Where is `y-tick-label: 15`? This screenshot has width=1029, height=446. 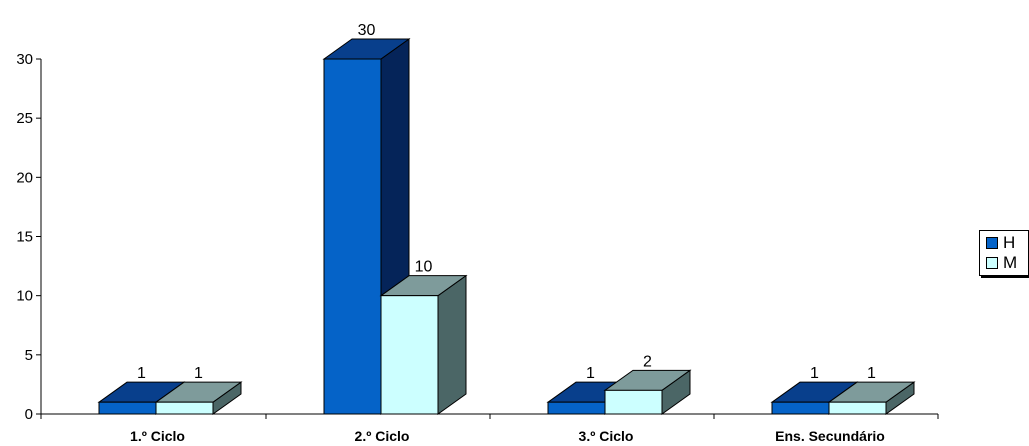
y-tick-label: 15 is located at coordinates (24, 237).